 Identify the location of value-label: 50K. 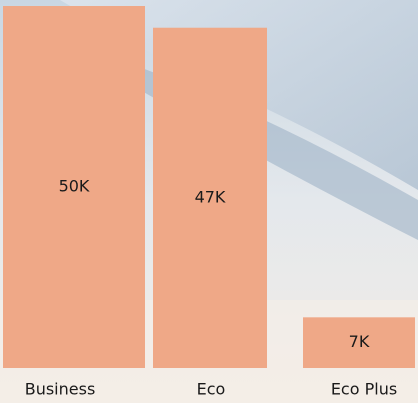
(74, 186).